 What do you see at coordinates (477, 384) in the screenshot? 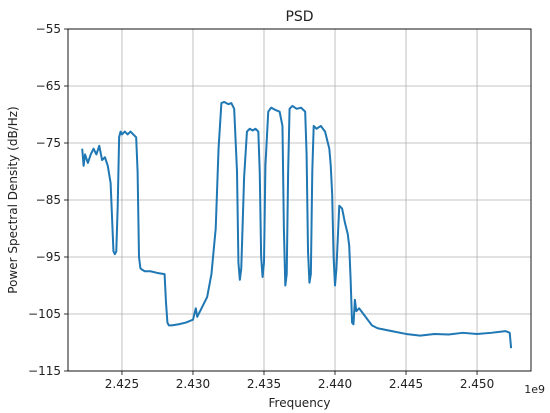
I see `x-tick-label: 2.450` at bounding box center [477, 384].